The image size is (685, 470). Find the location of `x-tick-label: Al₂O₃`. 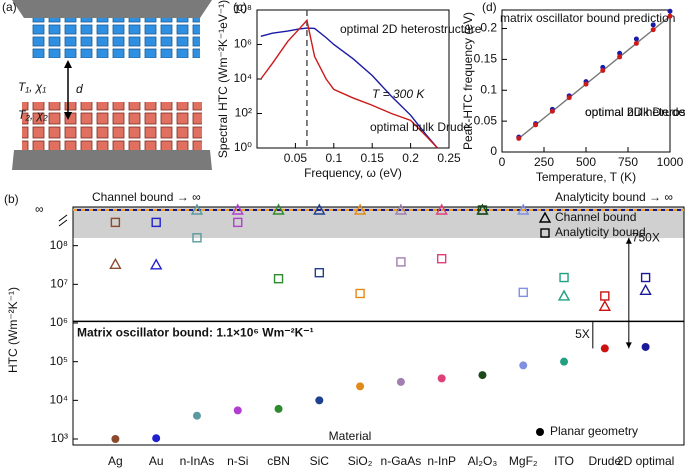

x-tick-label: Al₂O₃ is located at coordinates (483, 461).